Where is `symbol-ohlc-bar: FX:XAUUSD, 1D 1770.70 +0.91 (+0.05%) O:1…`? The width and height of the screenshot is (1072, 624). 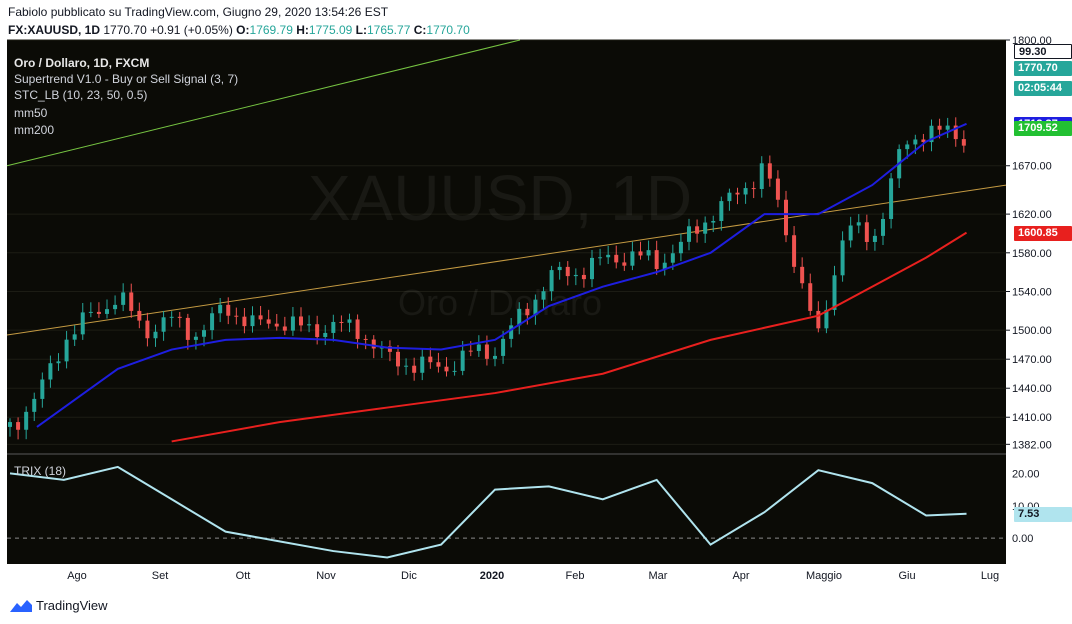
symbol-ohlc-bar: FX:XAUUSD, 1D 1770.70 +0.91 (+0.05%) O:1… is located at coordinates (239, 30).